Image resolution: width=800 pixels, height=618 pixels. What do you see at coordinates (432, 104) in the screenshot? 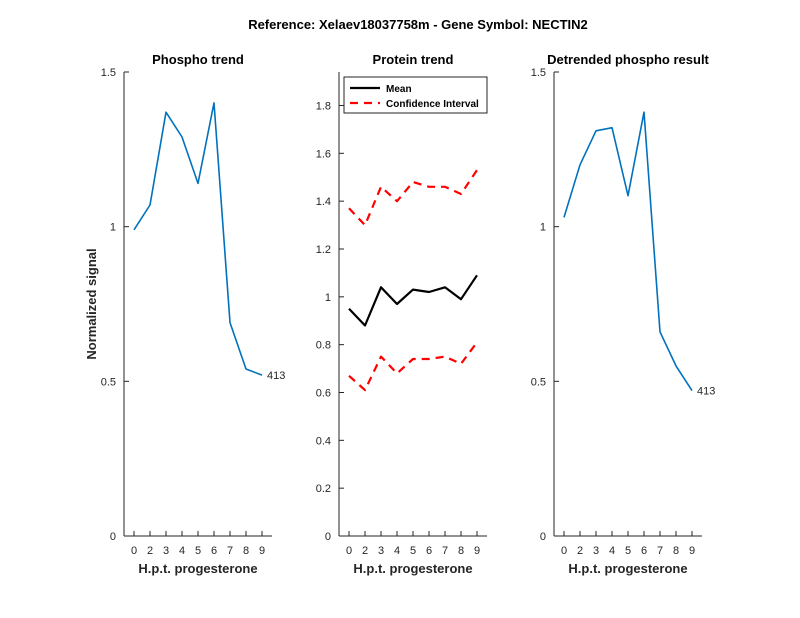
I see `legend-entry-2: Confidence Interval` at bounding box center [432, 104].